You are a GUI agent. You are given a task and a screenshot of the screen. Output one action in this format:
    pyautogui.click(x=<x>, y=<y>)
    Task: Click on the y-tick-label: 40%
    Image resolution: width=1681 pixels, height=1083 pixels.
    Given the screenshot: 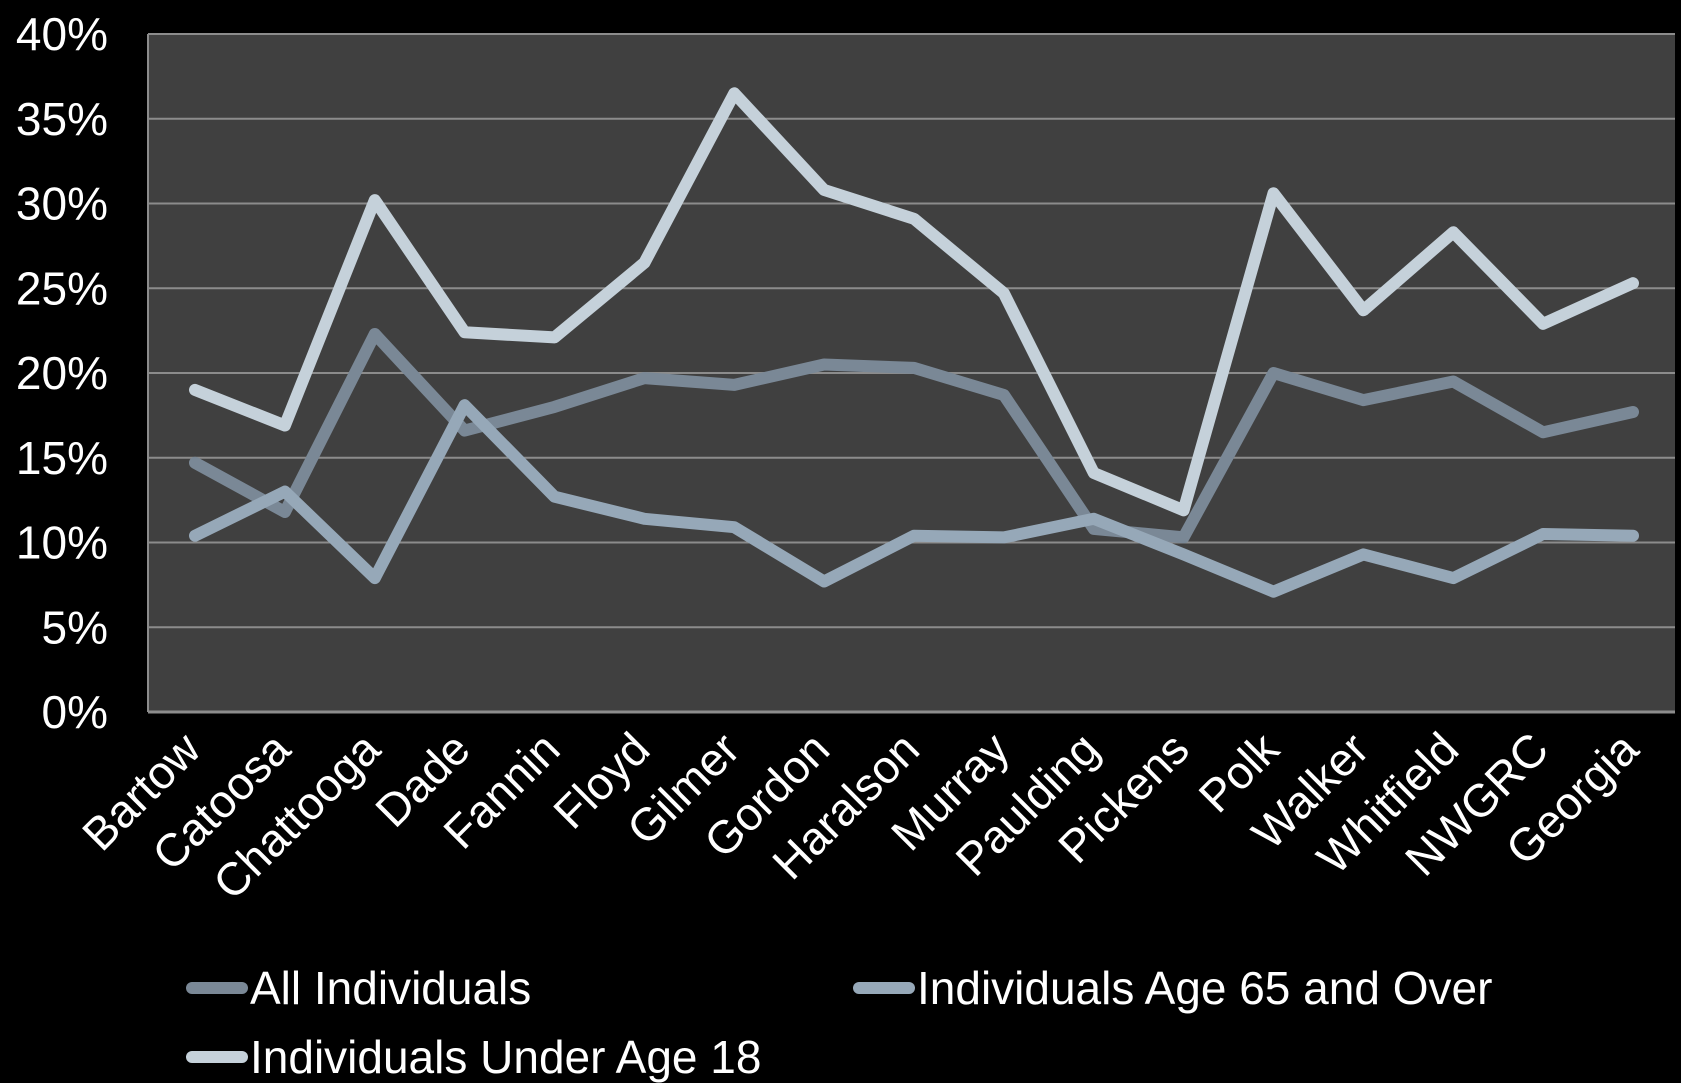 What is the action you would take?
    pyautogui.click(x=62, y=34)
    